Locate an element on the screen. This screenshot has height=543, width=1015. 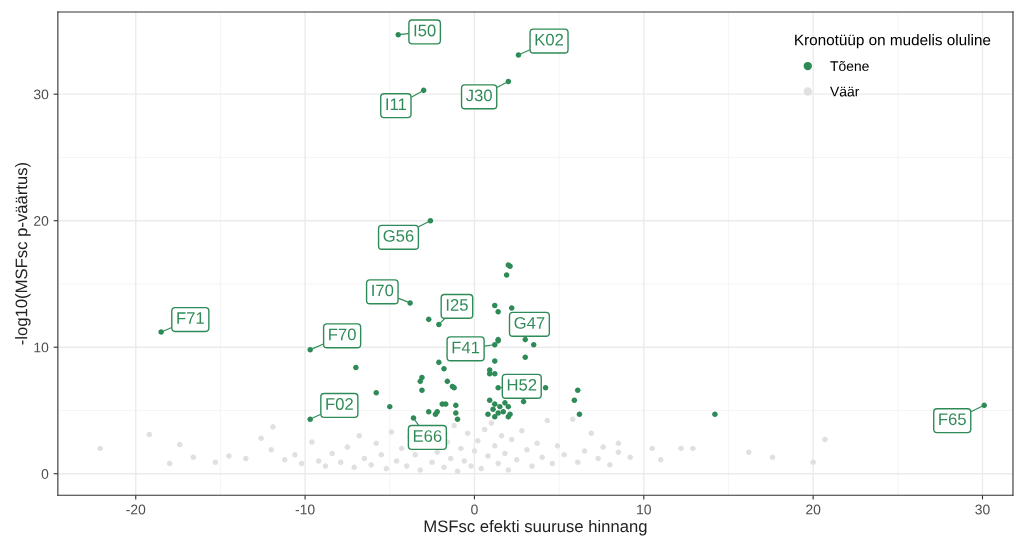
y-tick-label: 20 is located at coordinates (41, 221).